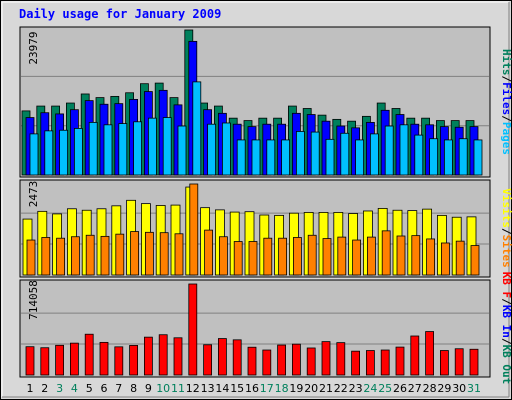 The width and height of the screenshot is (512, 400). Describe the element at coordinates (311, 388) in the screenshot. I see `day-label-20: 20` at that location.